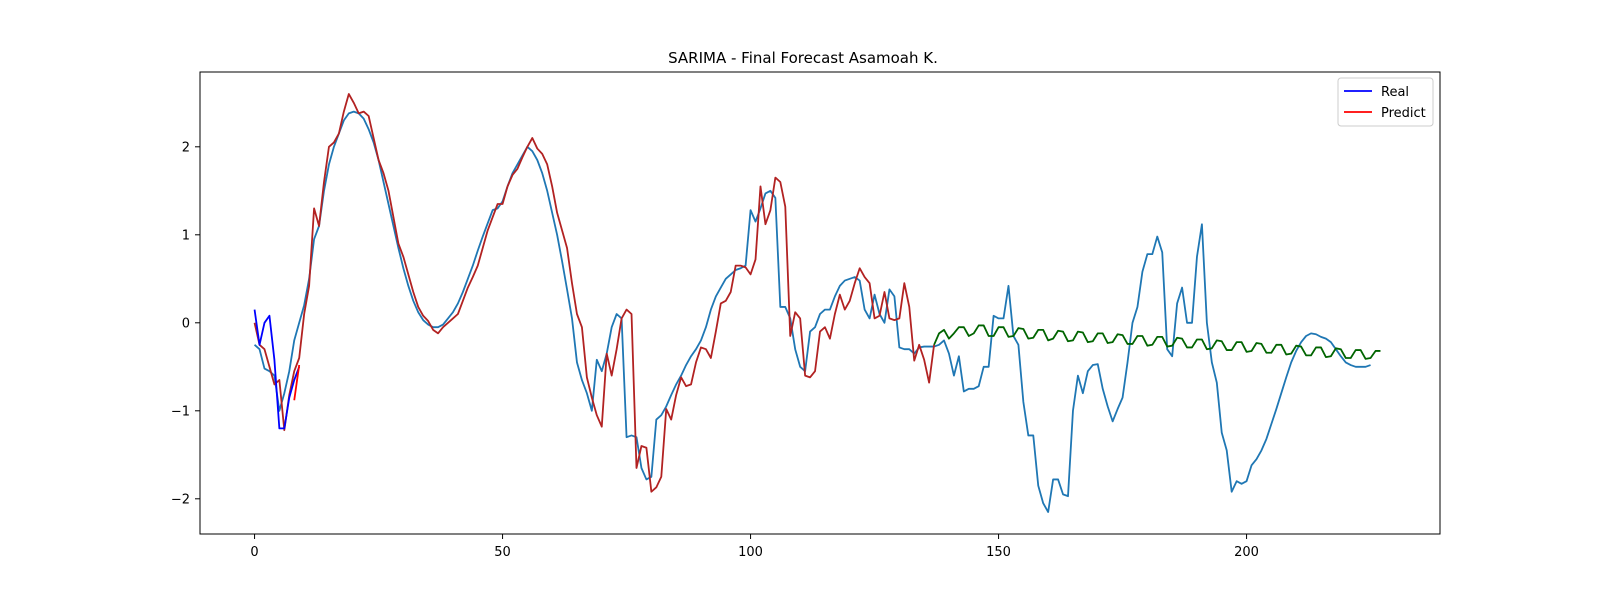 Image resolution: width=1600 pixels, height=600 pixels. I want to click on y-tick-label: −2, so click(180, 499).